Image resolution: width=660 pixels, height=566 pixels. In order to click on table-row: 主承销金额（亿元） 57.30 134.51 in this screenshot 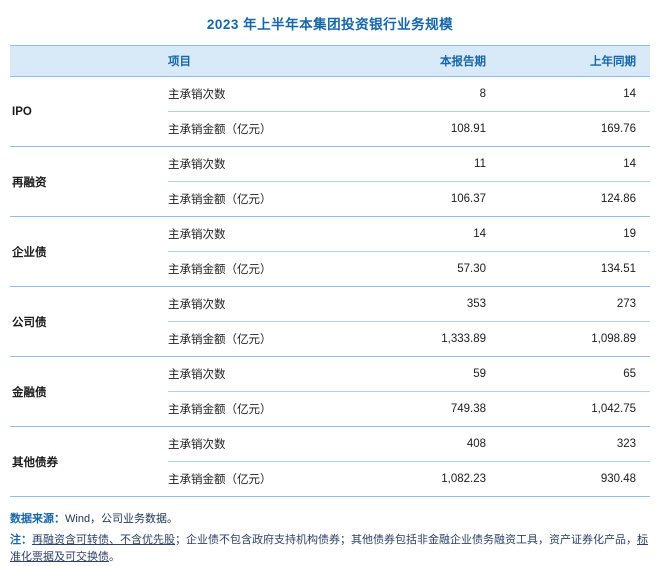, I will do `click(330, 269)`.